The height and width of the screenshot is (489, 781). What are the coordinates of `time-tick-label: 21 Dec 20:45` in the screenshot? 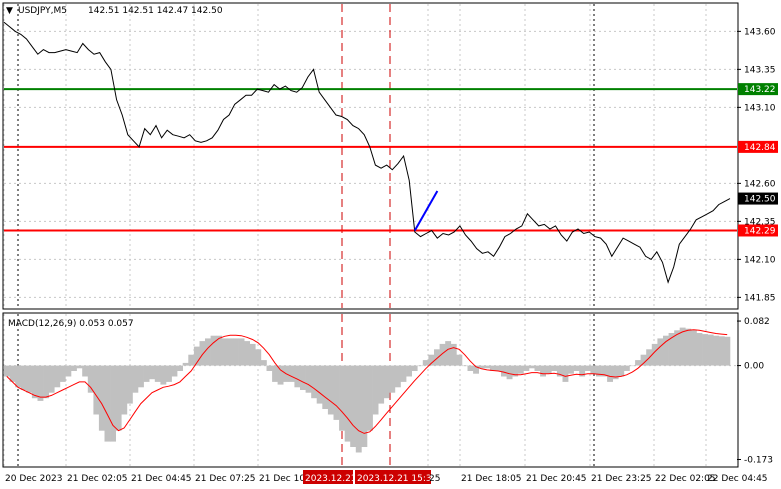 It's located at (556, 479).